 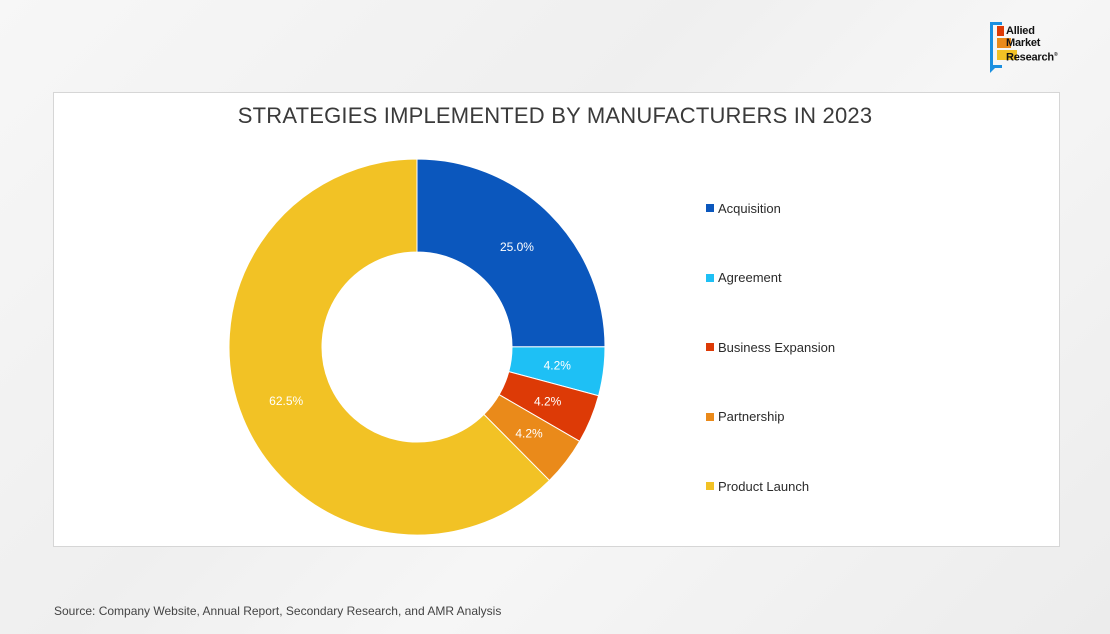 What do you see at coordinates (750, 277) in the screenshot?
I see `legend-label: Agreement` at bounding box center [750, 277].